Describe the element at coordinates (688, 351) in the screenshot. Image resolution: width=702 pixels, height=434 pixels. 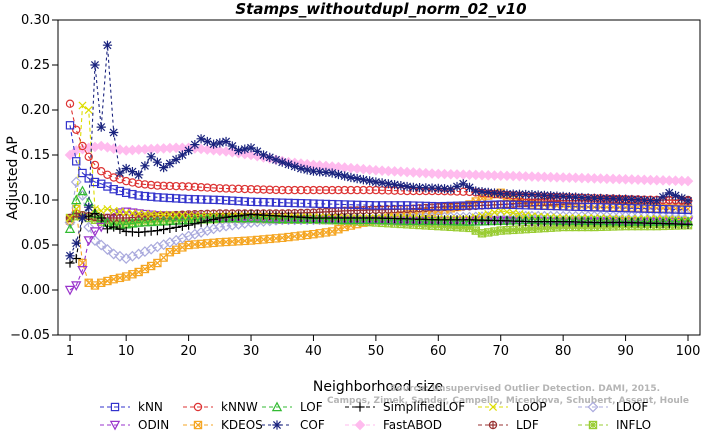
I see `x-tick-label: 100` at that location.